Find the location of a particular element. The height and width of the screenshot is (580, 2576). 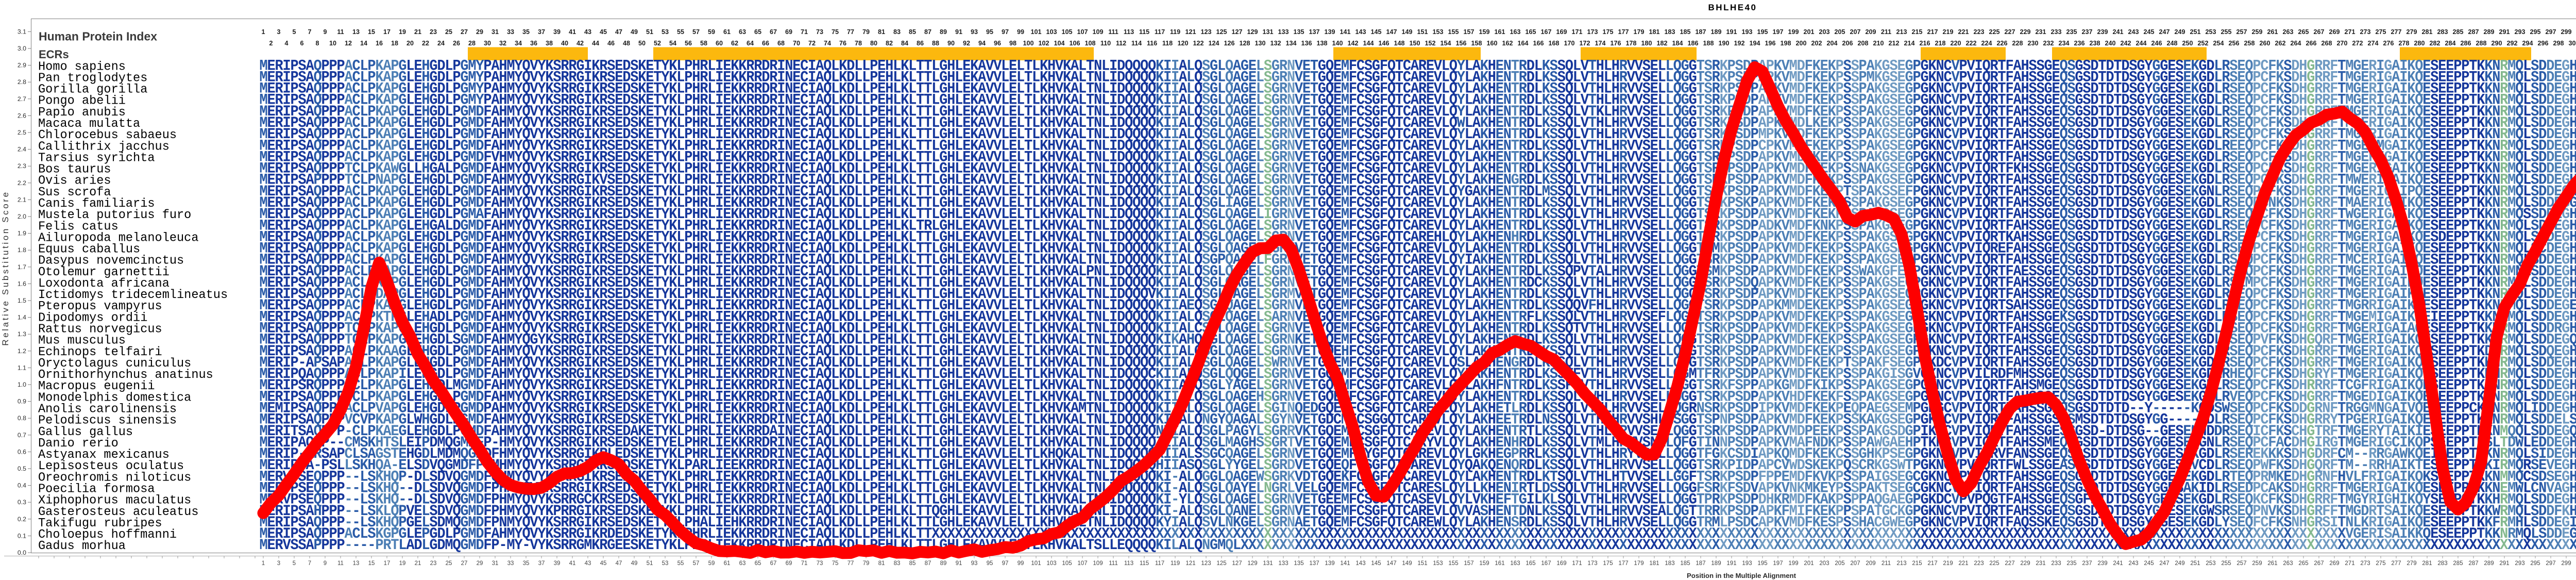

svg-text: 232 is located at coordinates (2048, 43).